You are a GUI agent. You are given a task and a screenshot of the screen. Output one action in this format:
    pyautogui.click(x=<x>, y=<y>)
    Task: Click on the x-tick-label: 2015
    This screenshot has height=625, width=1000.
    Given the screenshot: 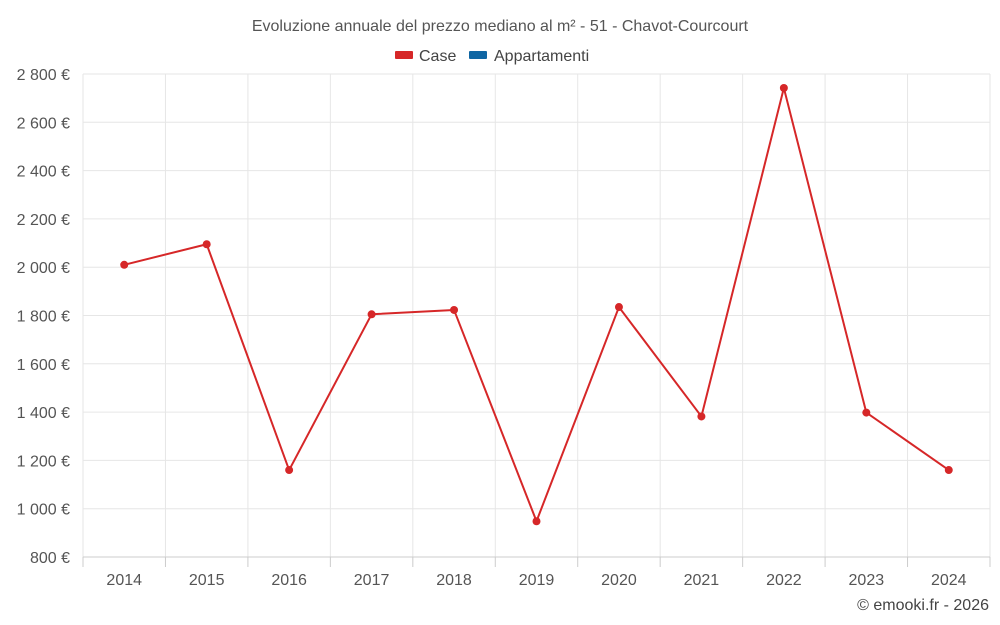 What is the action you would take?
    pyautogui.click(x=207, y=580)
    